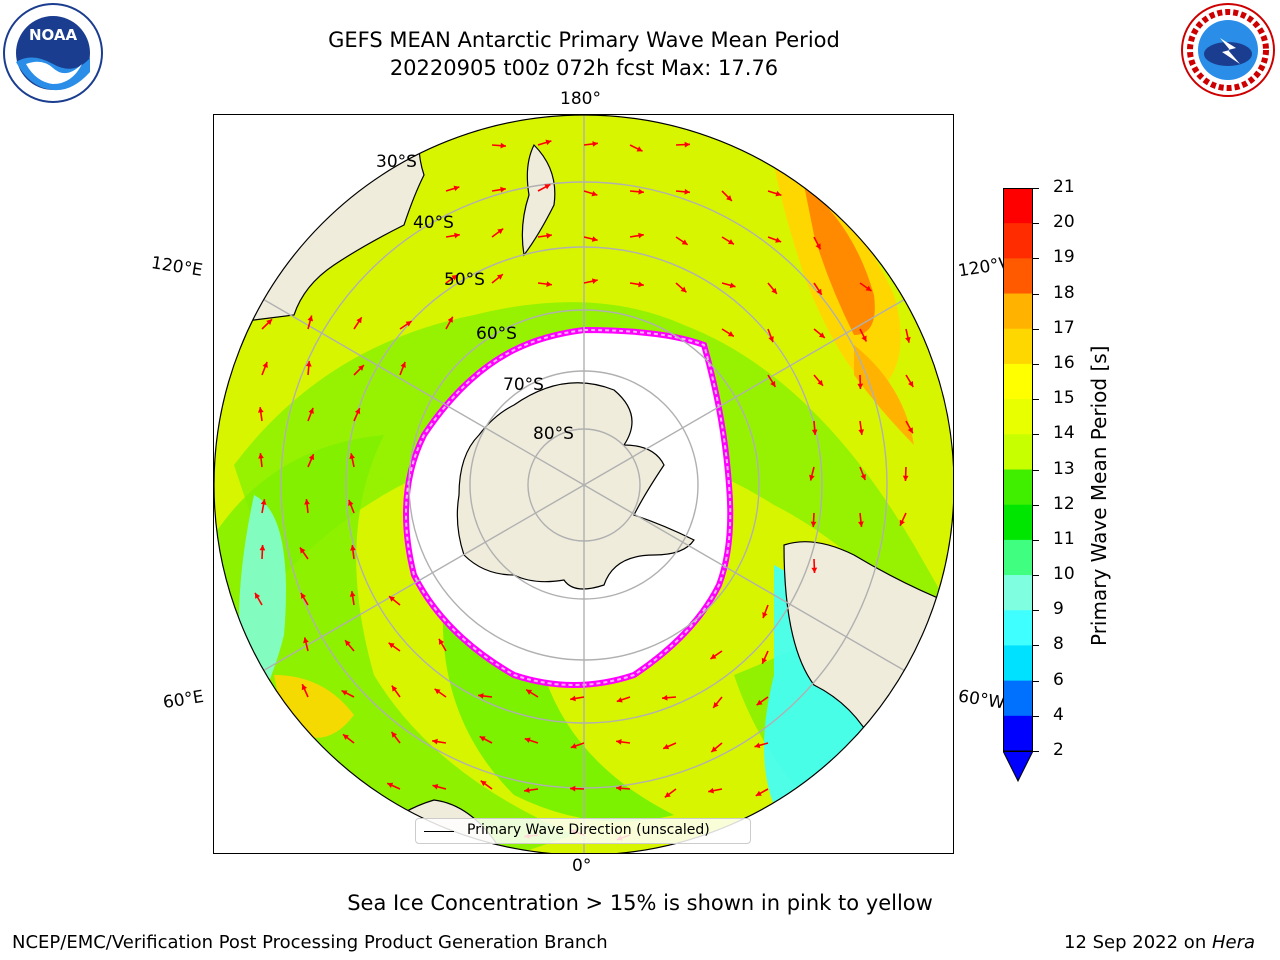 The image size is (1280, 960). Describe the element at coordinates (553, 434) in the screenshot. I see `lat-label-80s: 80°S` at that location.